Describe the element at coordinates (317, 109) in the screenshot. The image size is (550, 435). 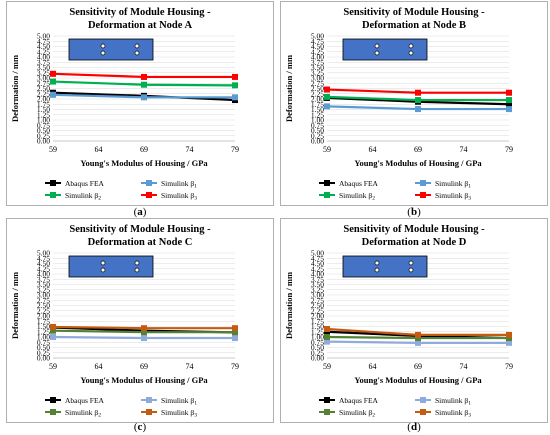
I see `y-tick-label: 1.50` at that location.